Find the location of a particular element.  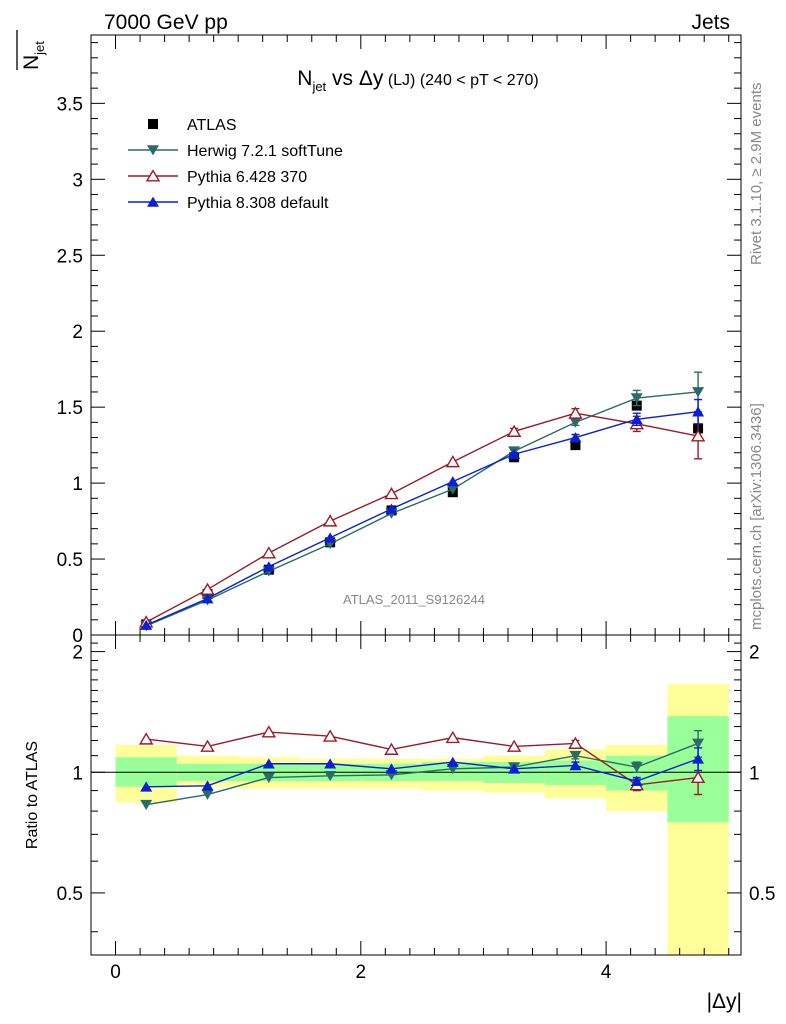

y-axis-label: Njet is located at coordinates (31, 50).